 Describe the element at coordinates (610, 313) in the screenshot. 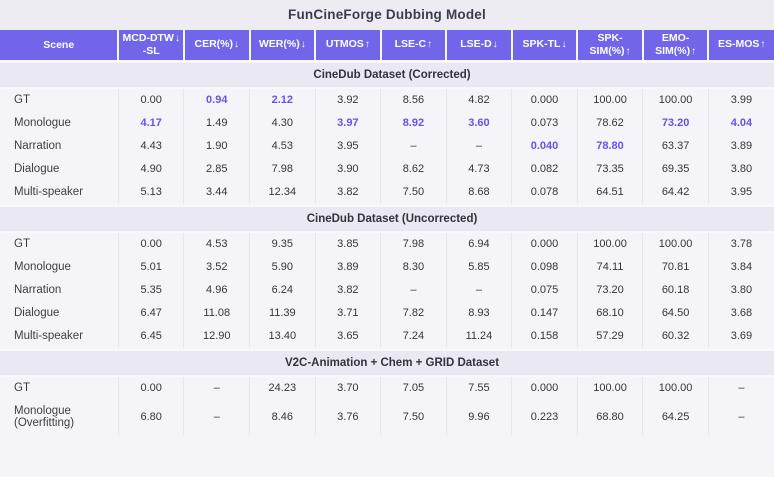

I see `metric-cell: 68.10` at that location.